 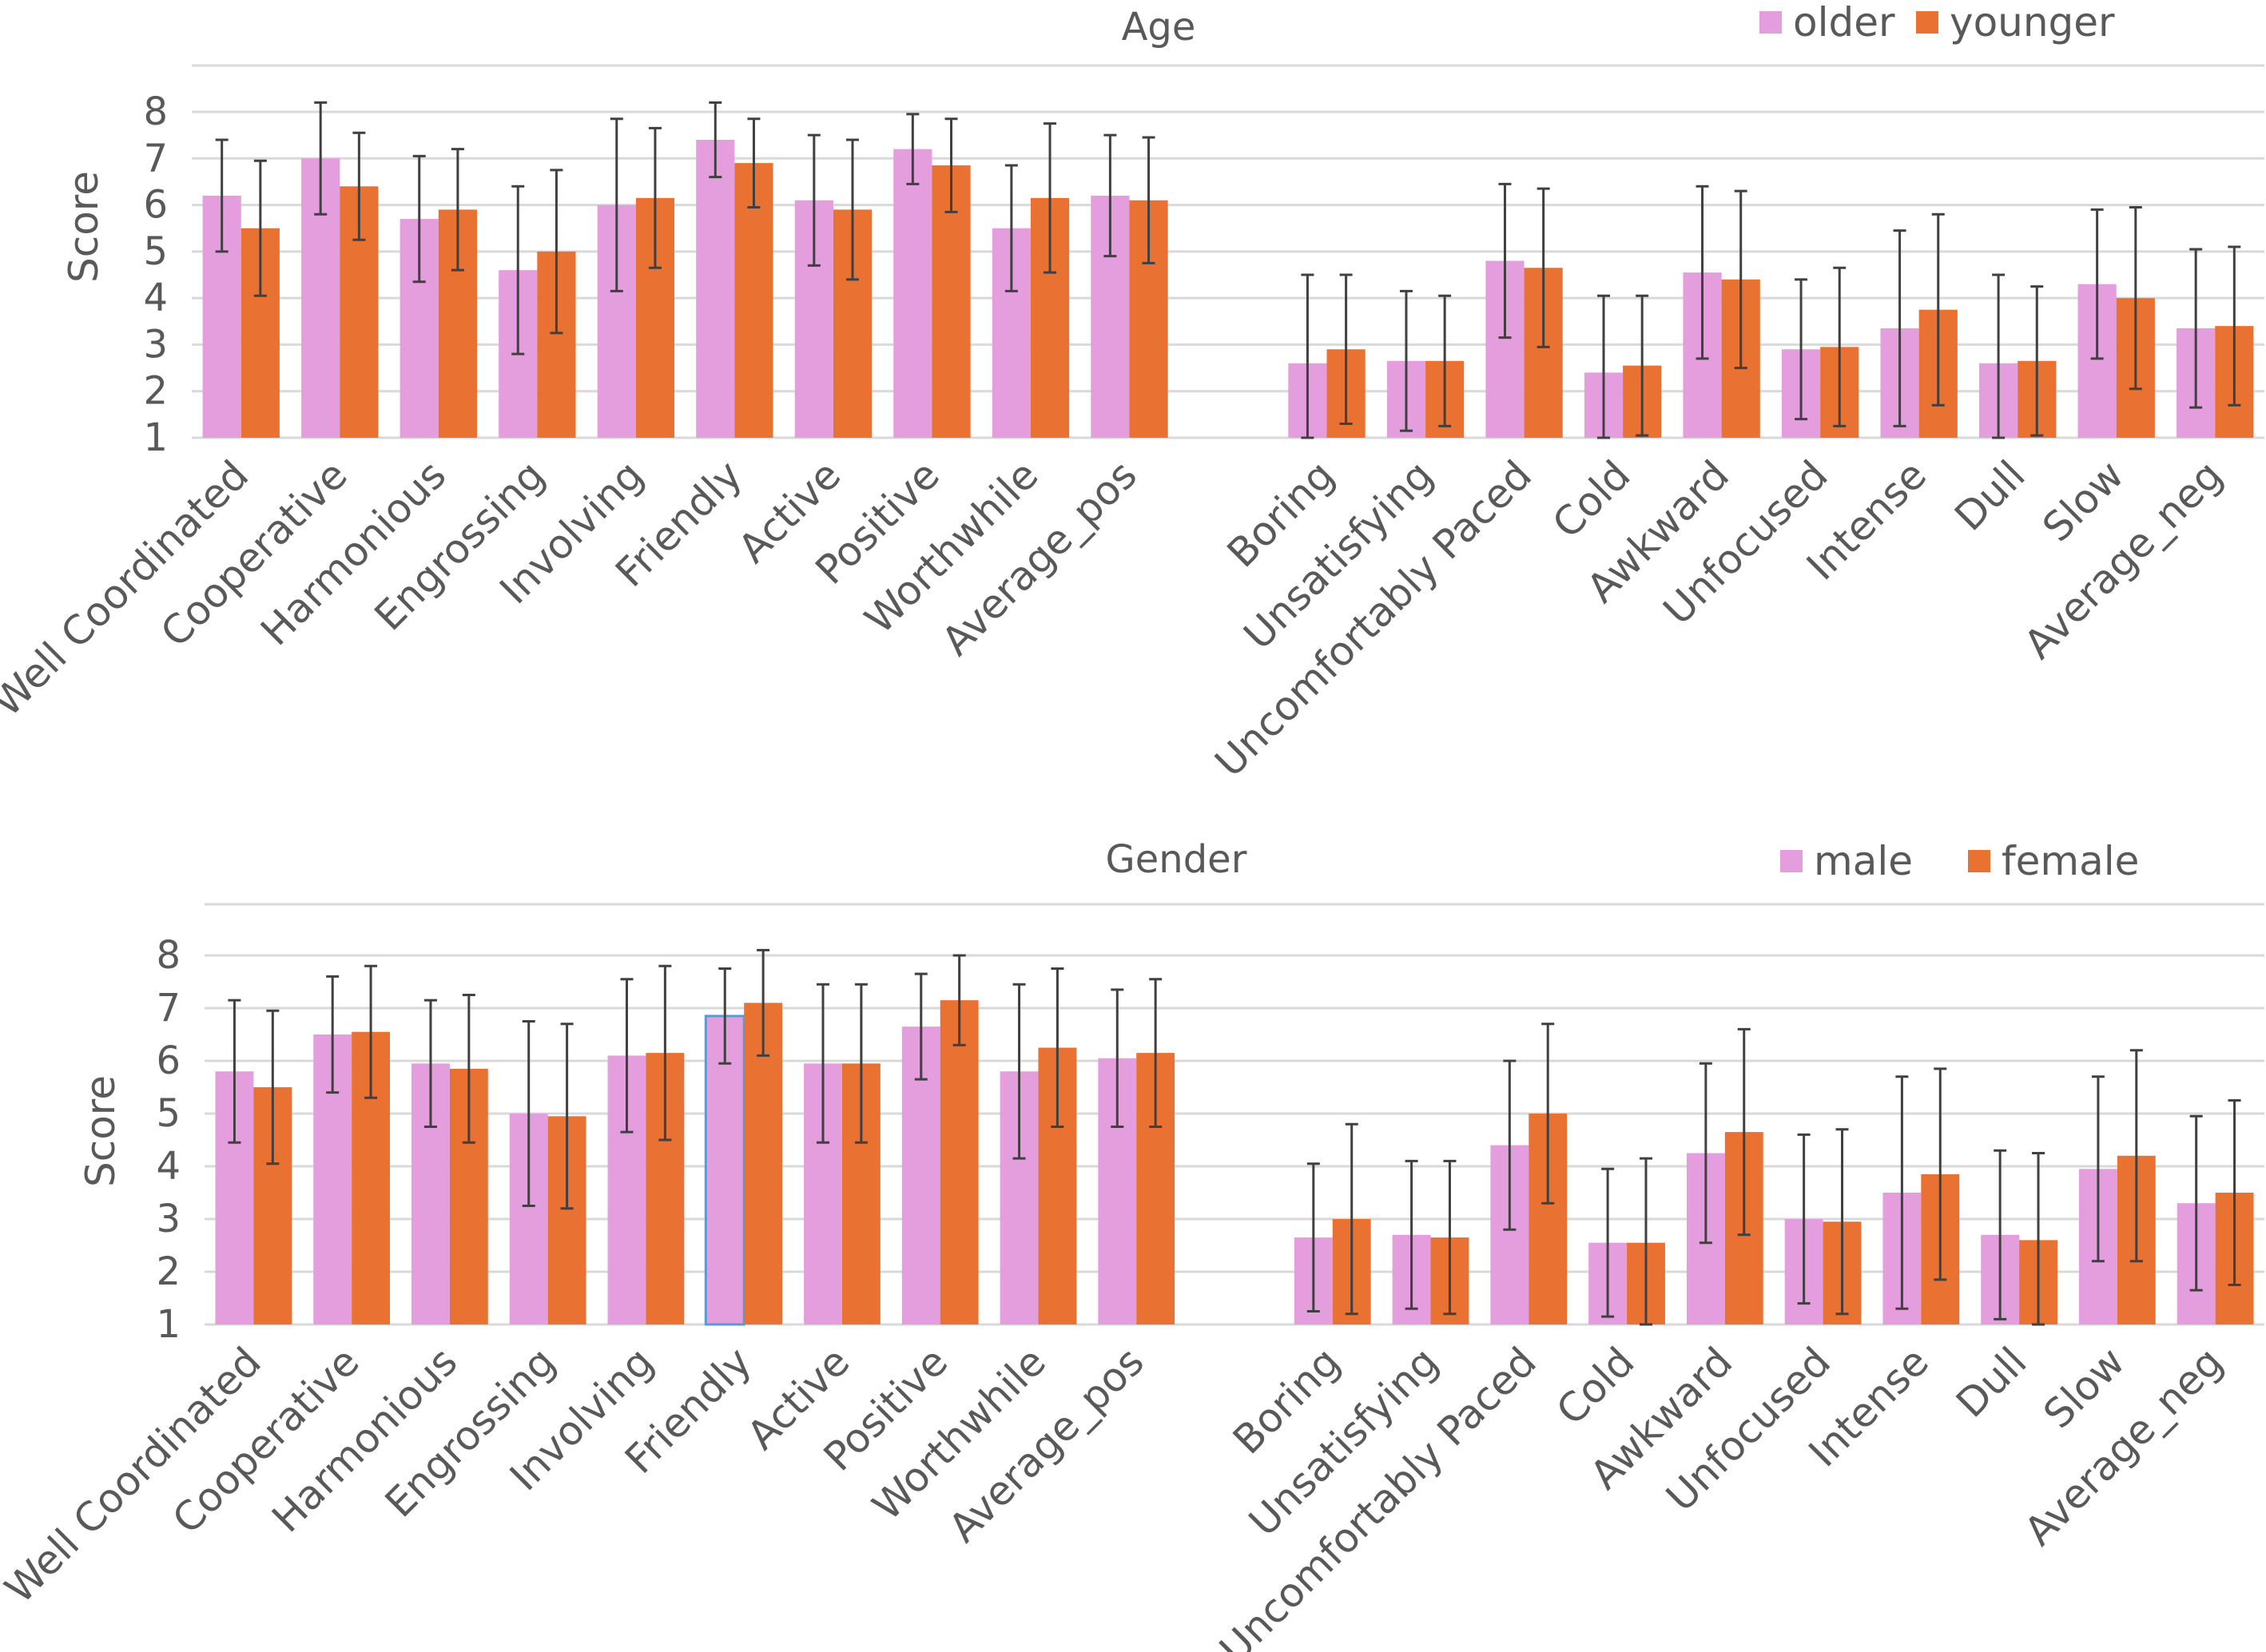 I want to click on bar-male, so click(x=724, y=1170).